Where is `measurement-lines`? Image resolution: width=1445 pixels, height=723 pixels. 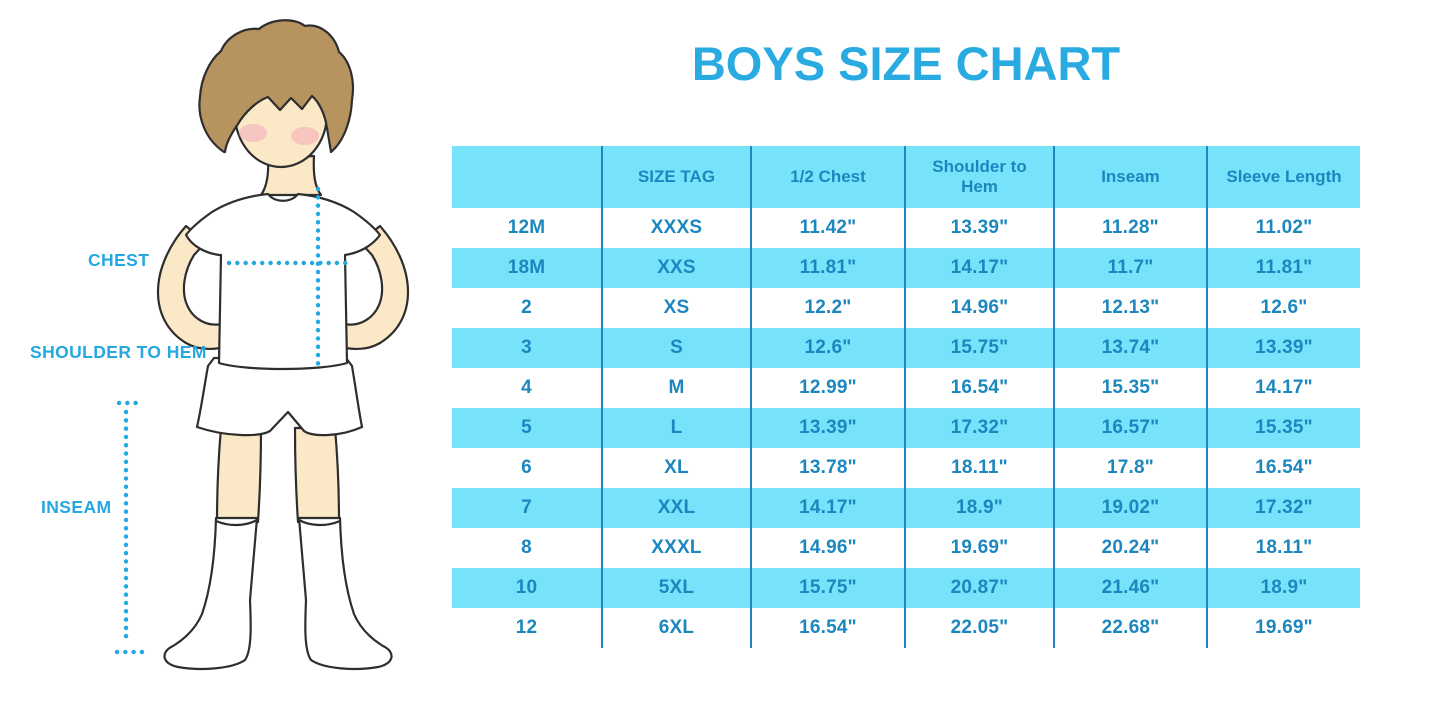 measurement-lines is located at coordinates (231, 420).